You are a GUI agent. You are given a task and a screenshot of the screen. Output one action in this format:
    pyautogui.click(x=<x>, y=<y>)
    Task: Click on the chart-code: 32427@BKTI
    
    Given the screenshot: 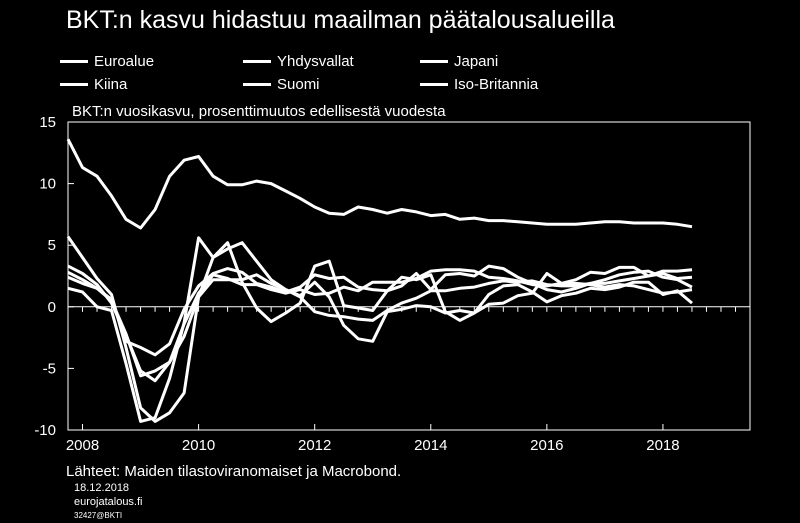 What is the action you would take?
    pyautogui.click(x=98, y=515)
    